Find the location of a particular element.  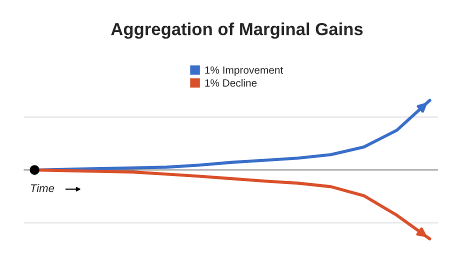

chart-title: Aggregation of Marginal Gains is located at coordinates (237, 30).